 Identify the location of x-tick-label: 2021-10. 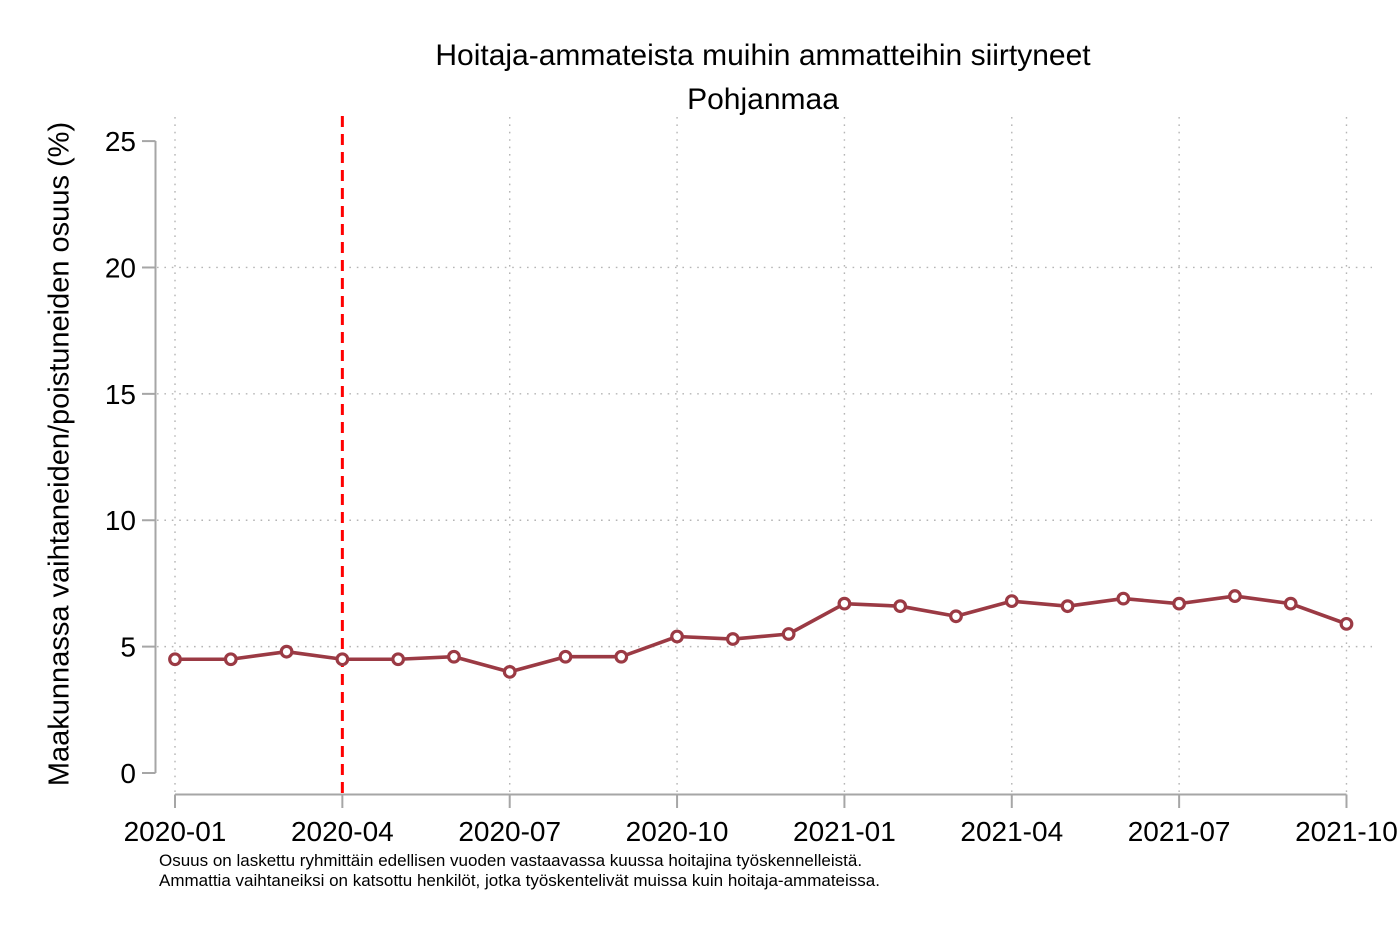
(1346, 831).